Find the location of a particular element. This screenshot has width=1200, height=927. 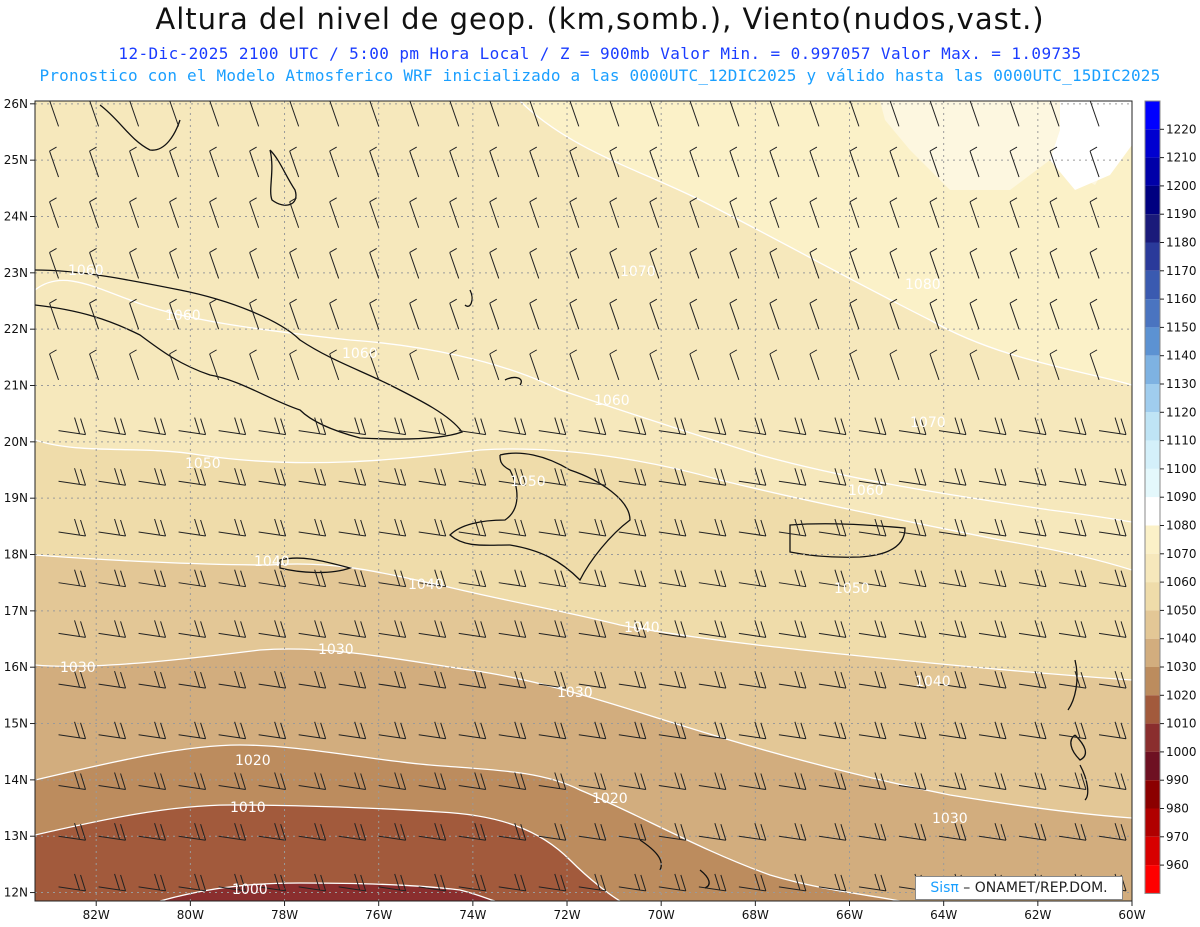

lat-label: 13N is located at coordinates (16, 836).